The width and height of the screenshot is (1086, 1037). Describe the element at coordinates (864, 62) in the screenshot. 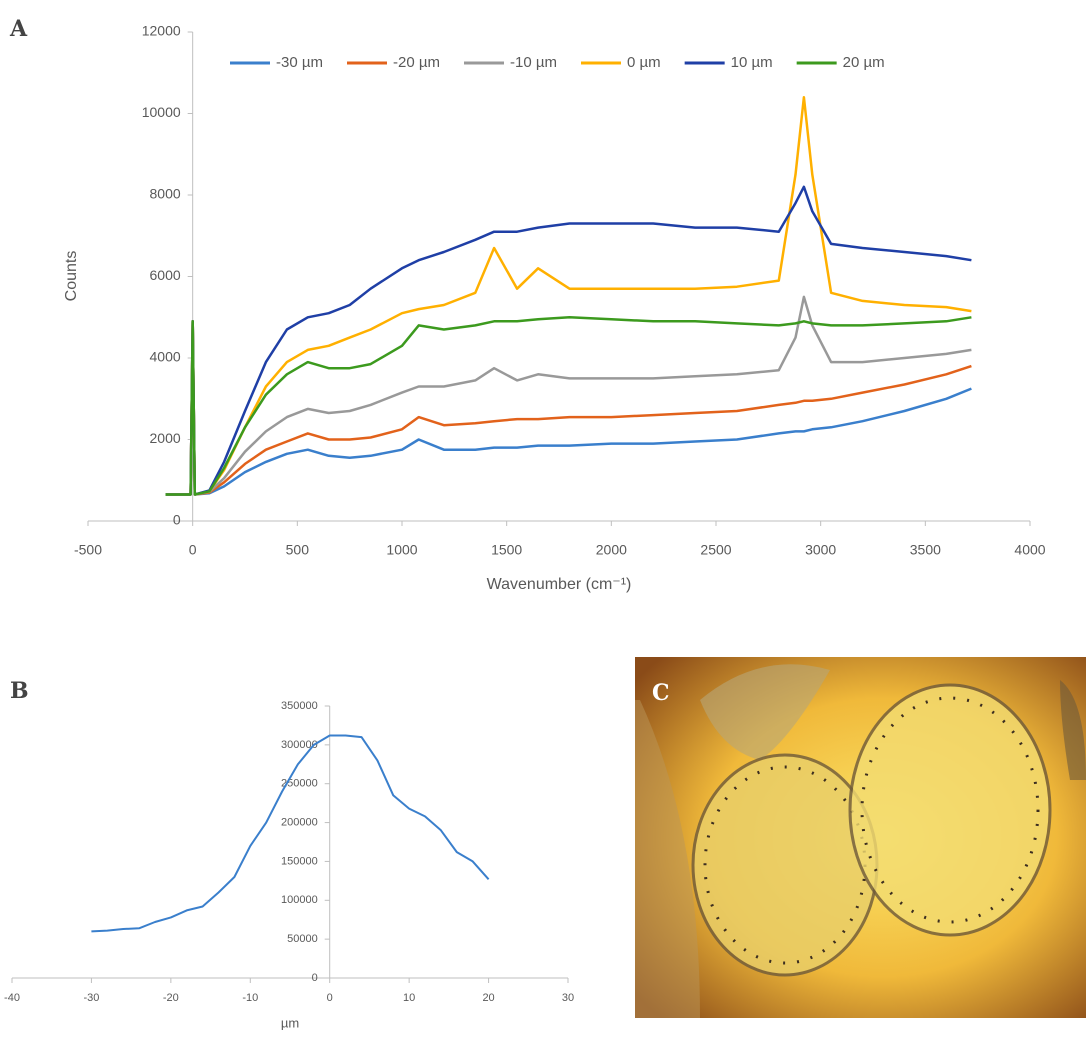

I see `legend-label: 20 µm` at that location.